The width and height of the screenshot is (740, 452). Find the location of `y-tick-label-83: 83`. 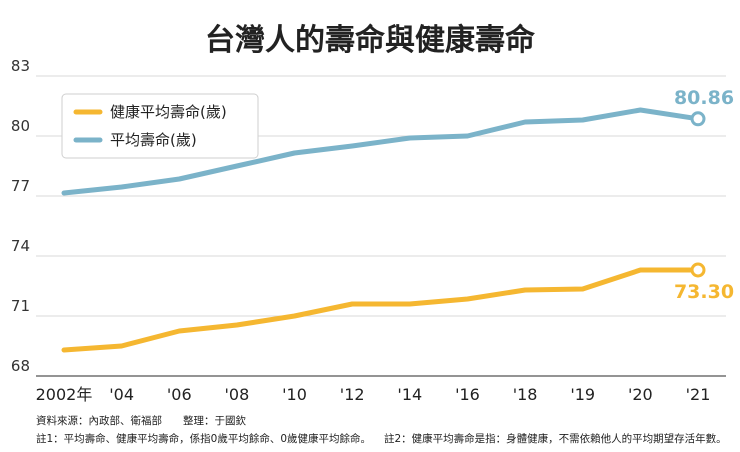

y-tick-label-83: 83 is located at coordinates (20, 66).